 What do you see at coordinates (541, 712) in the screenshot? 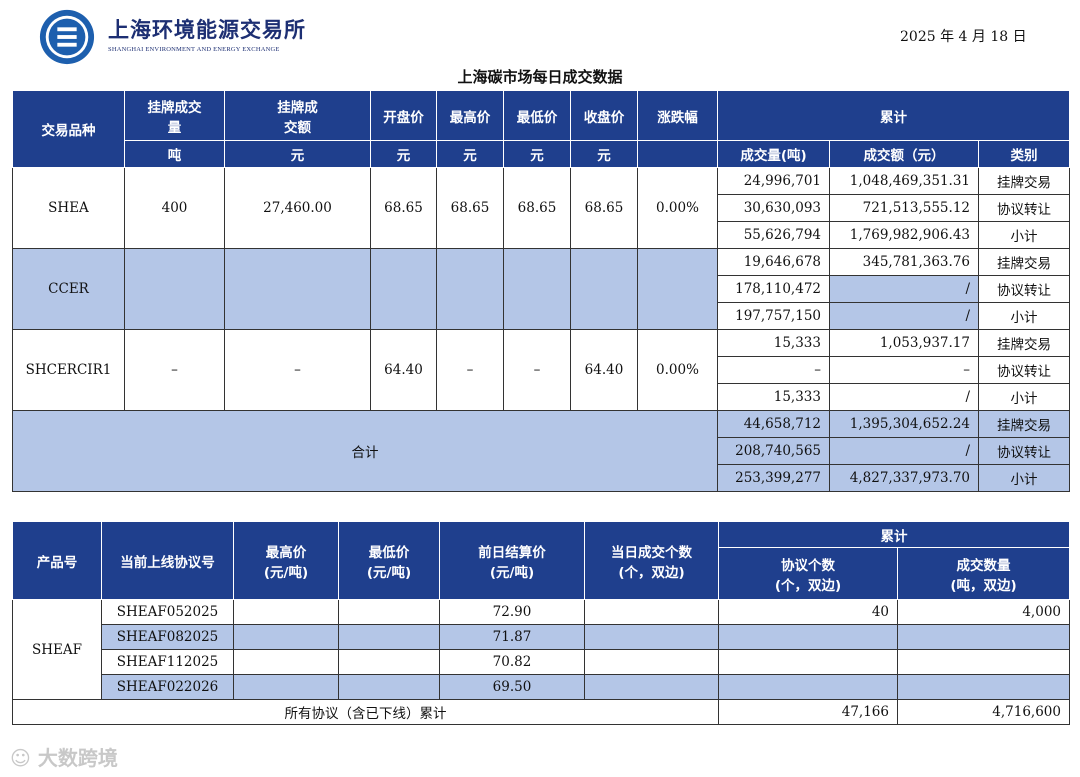
I see `table-row: 所有协议（含已下线）累计 47,166 4,716,600` at bounding box center [541, 712].